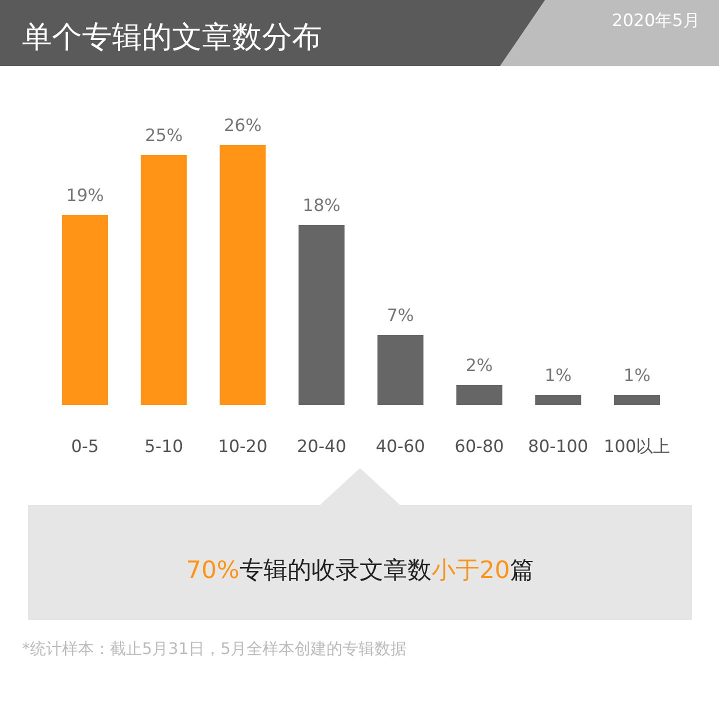 The width and height of the screenshot is (719, 719). I want to click on data-label: 26%, so click(243, 126).